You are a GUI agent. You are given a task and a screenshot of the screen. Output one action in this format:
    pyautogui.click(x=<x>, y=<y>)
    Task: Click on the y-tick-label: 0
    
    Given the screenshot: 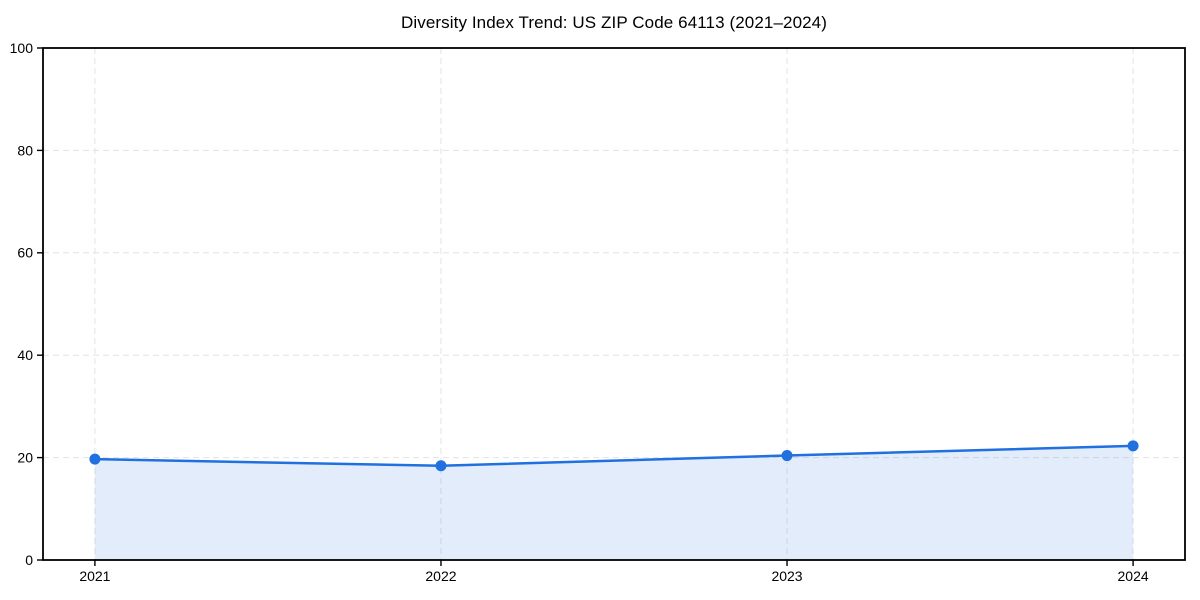 What is the action you would take?
    pyautogui.click(x=29, y=560)
    